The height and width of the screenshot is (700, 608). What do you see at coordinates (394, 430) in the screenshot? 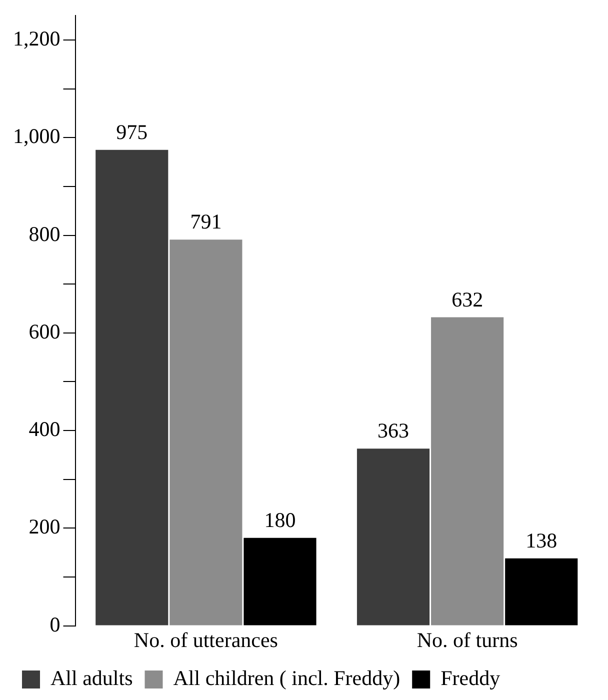
I see `data-label: 363` at bounding box center [394, 430].